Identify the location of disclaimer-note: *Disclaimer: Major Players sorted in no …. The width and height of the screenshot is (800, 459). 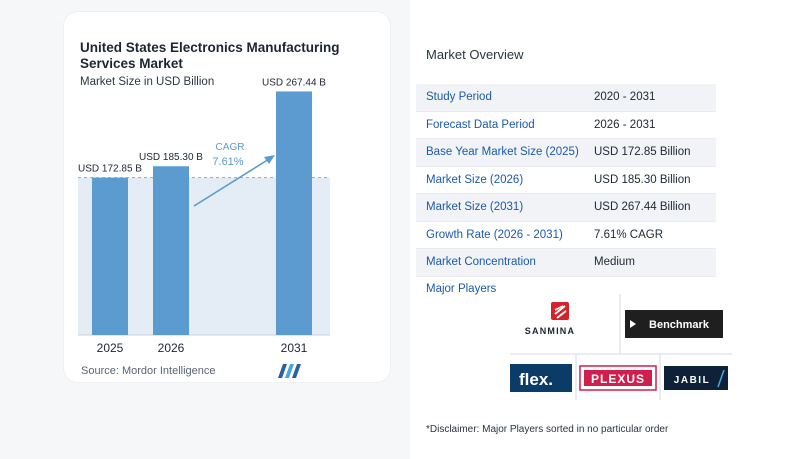
(547, 429).